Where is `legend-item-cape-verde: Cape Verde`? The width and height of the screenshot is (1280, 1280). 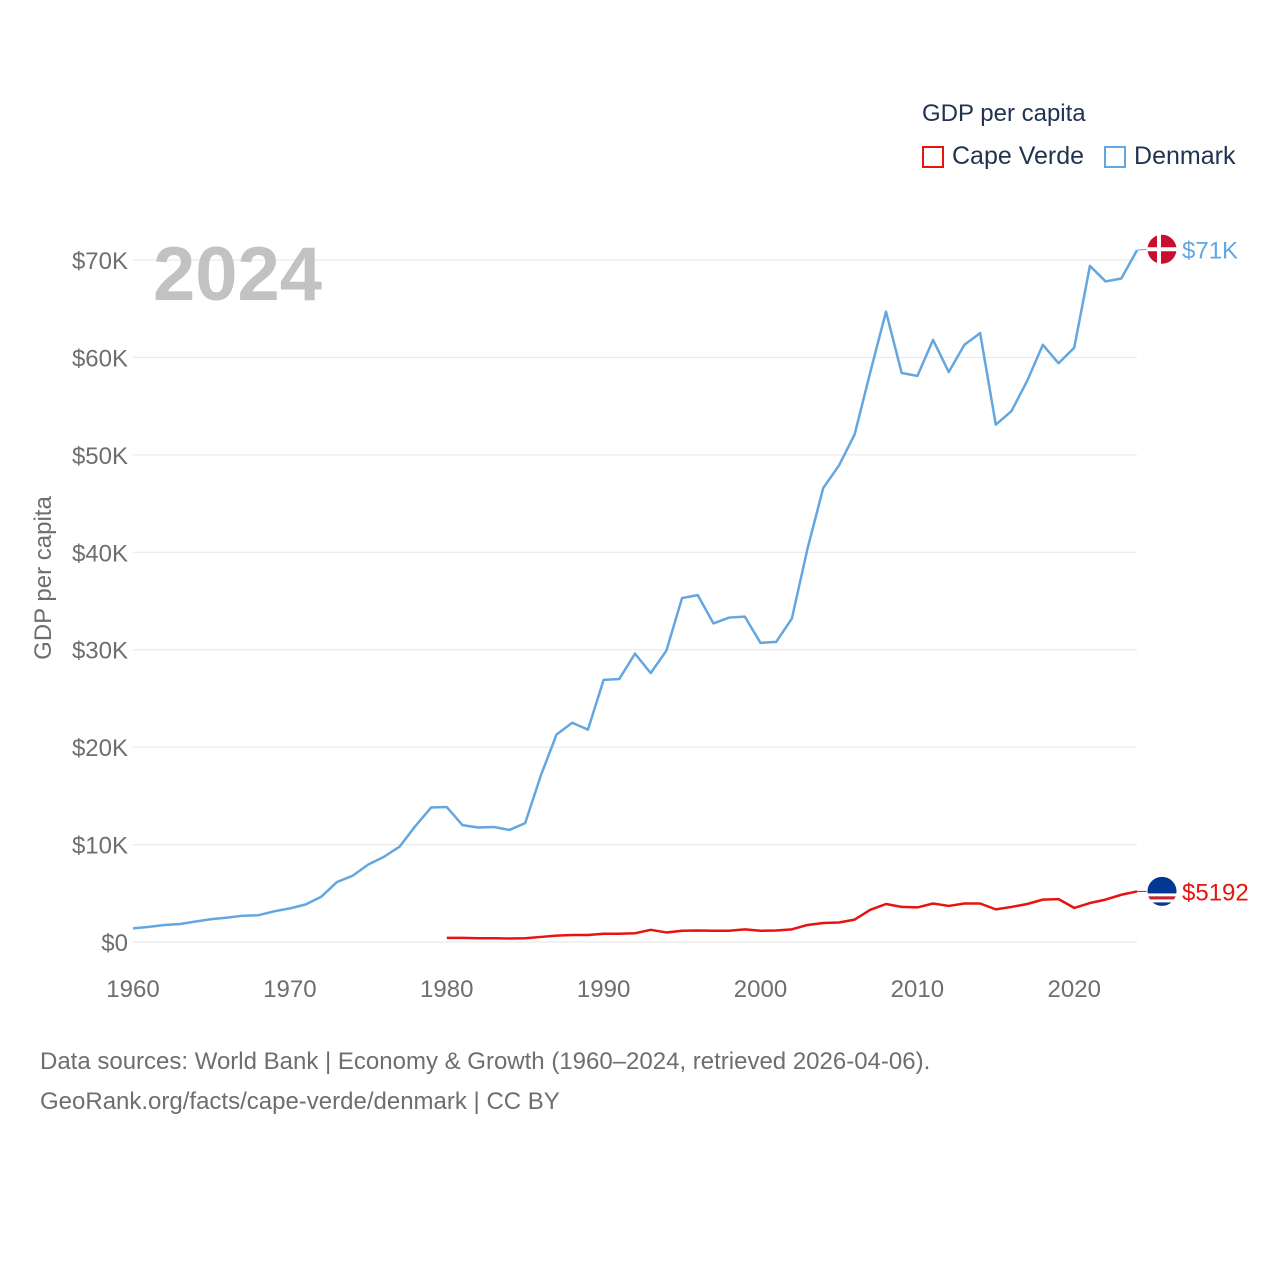 legend-item-cape-verde: Cape Verde is located at coordinates (1003, 156).